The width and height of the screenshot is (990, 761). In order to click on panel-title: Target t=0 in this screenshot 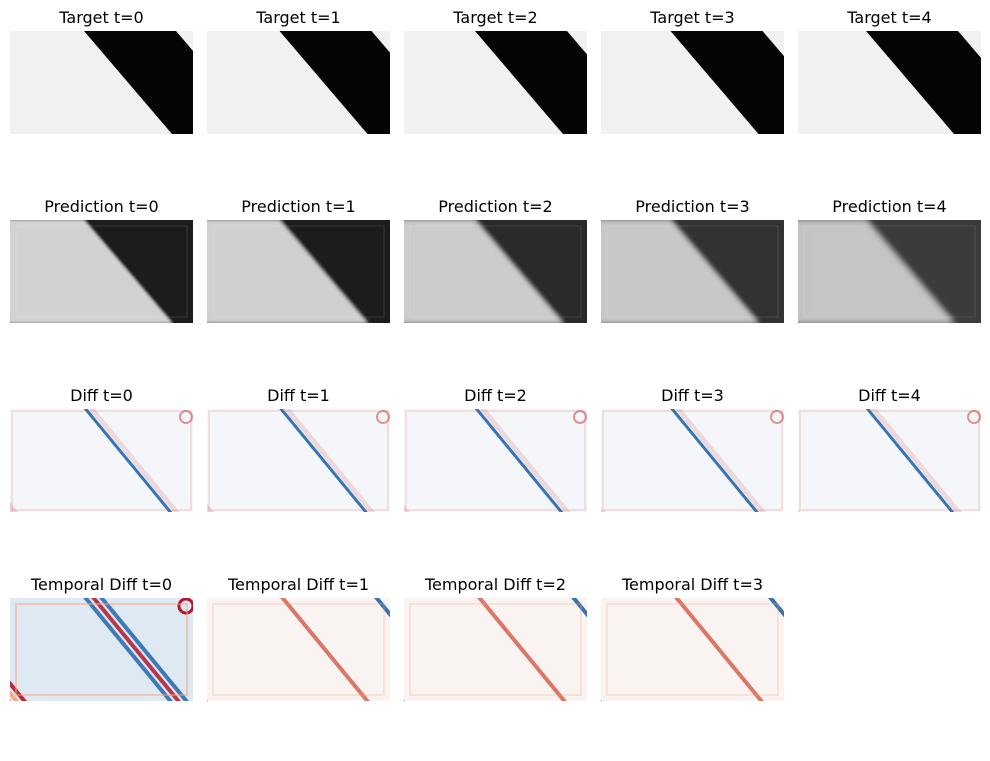, I will do `click(101, 17)`.